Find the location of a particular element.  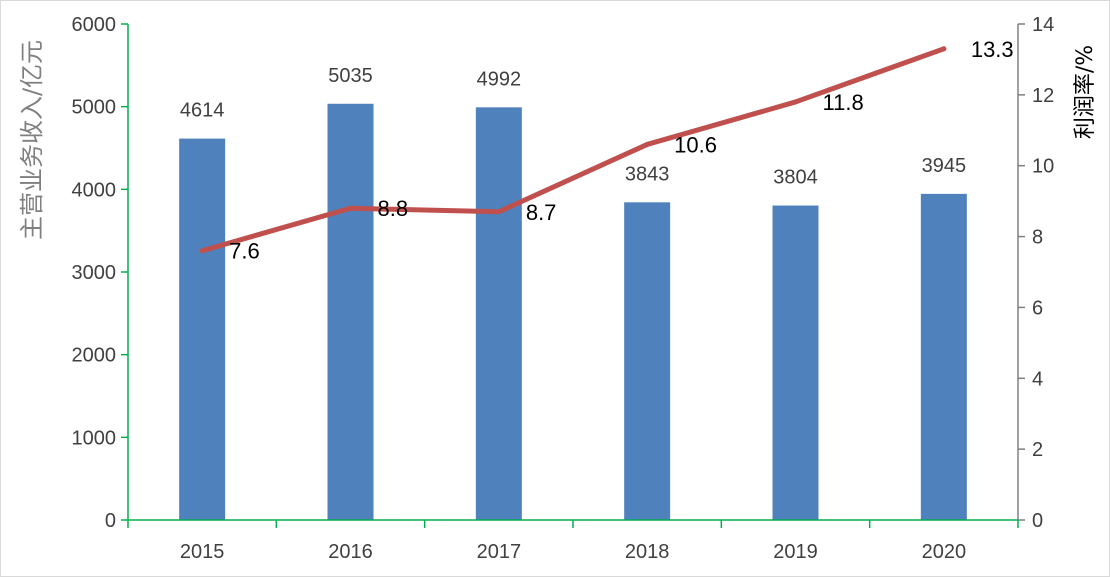

line-value-label-2016: 8.8 is located at coordinates (393, 208).